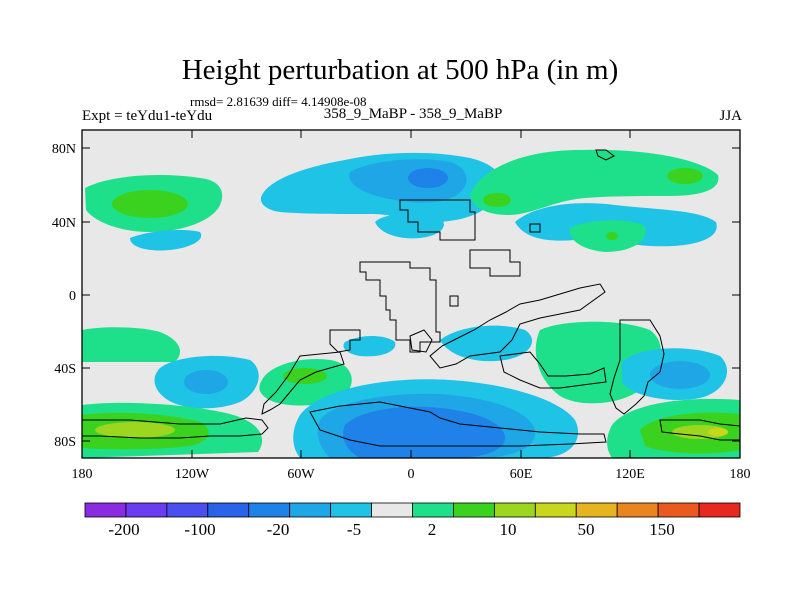  Describe the element at coordinates (432, 529) in the screenshot. I see `colorbar-label: 2` at that location.